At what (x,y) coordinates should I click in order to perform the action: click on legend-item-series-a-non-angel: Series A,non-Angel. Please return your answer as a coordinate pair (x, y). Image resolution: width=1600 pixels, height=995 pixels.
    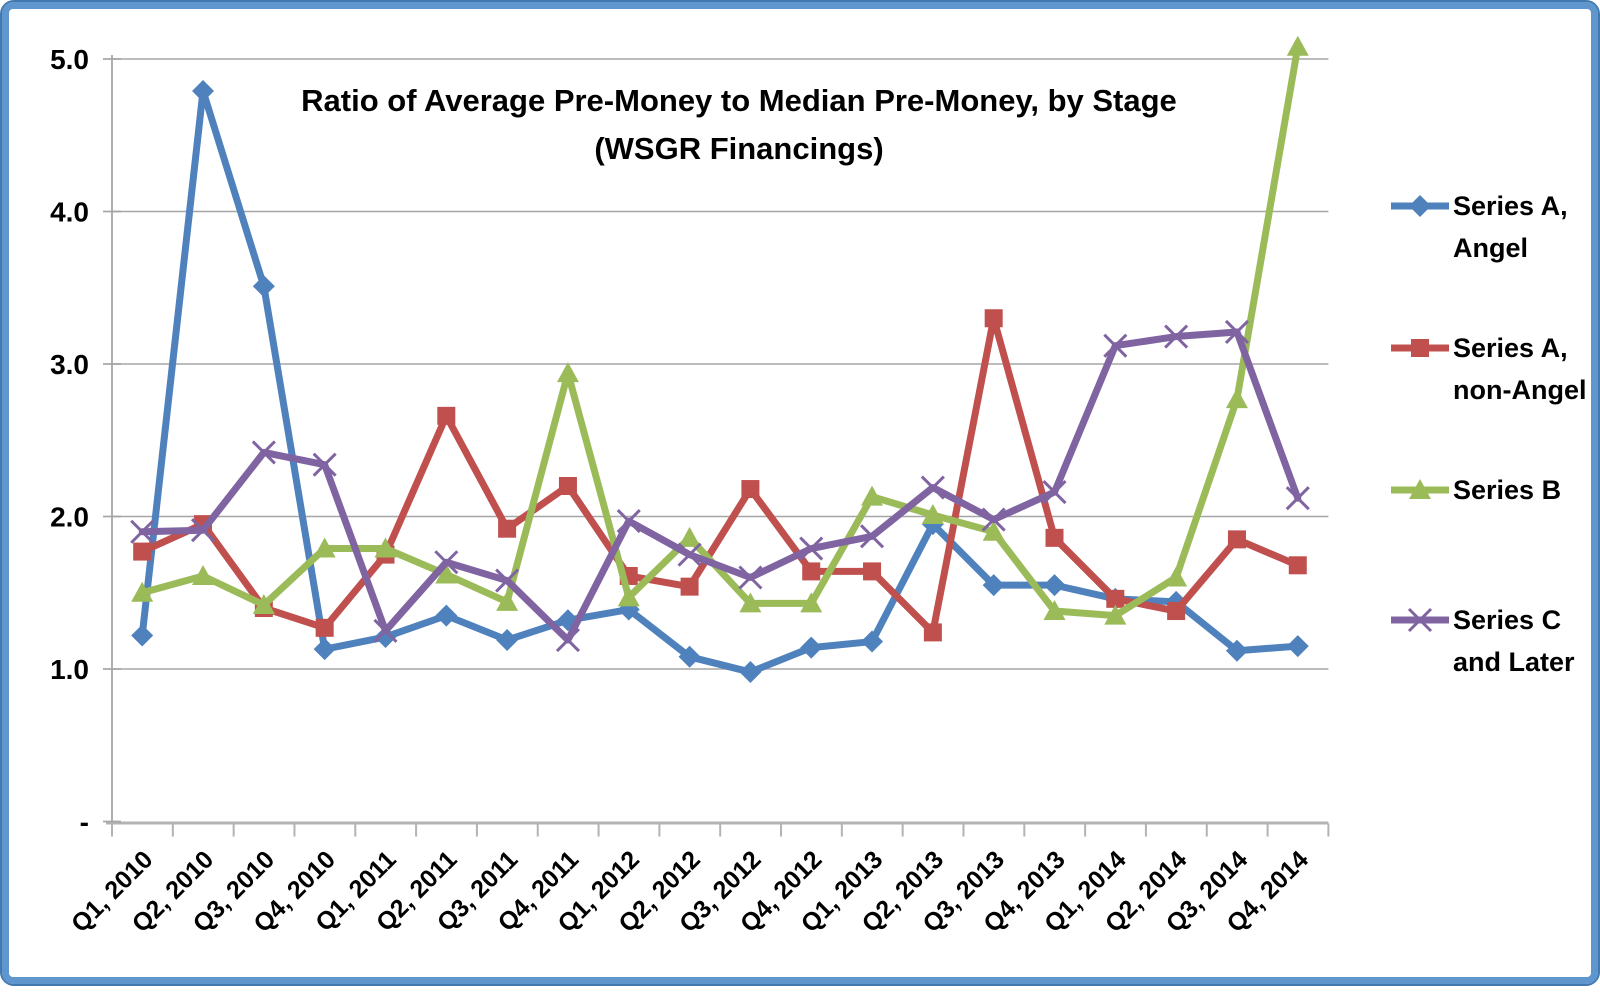
    Looking at the image, I should click on (1494, 369).